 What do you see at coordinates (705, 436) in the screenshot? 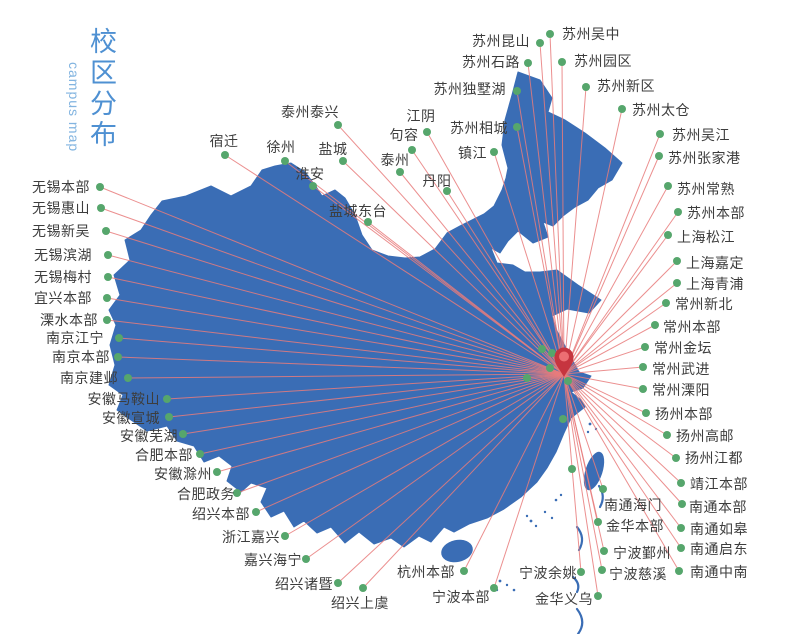
I see `campus-label: 扬州高邮` at bounding box center [705, 436].